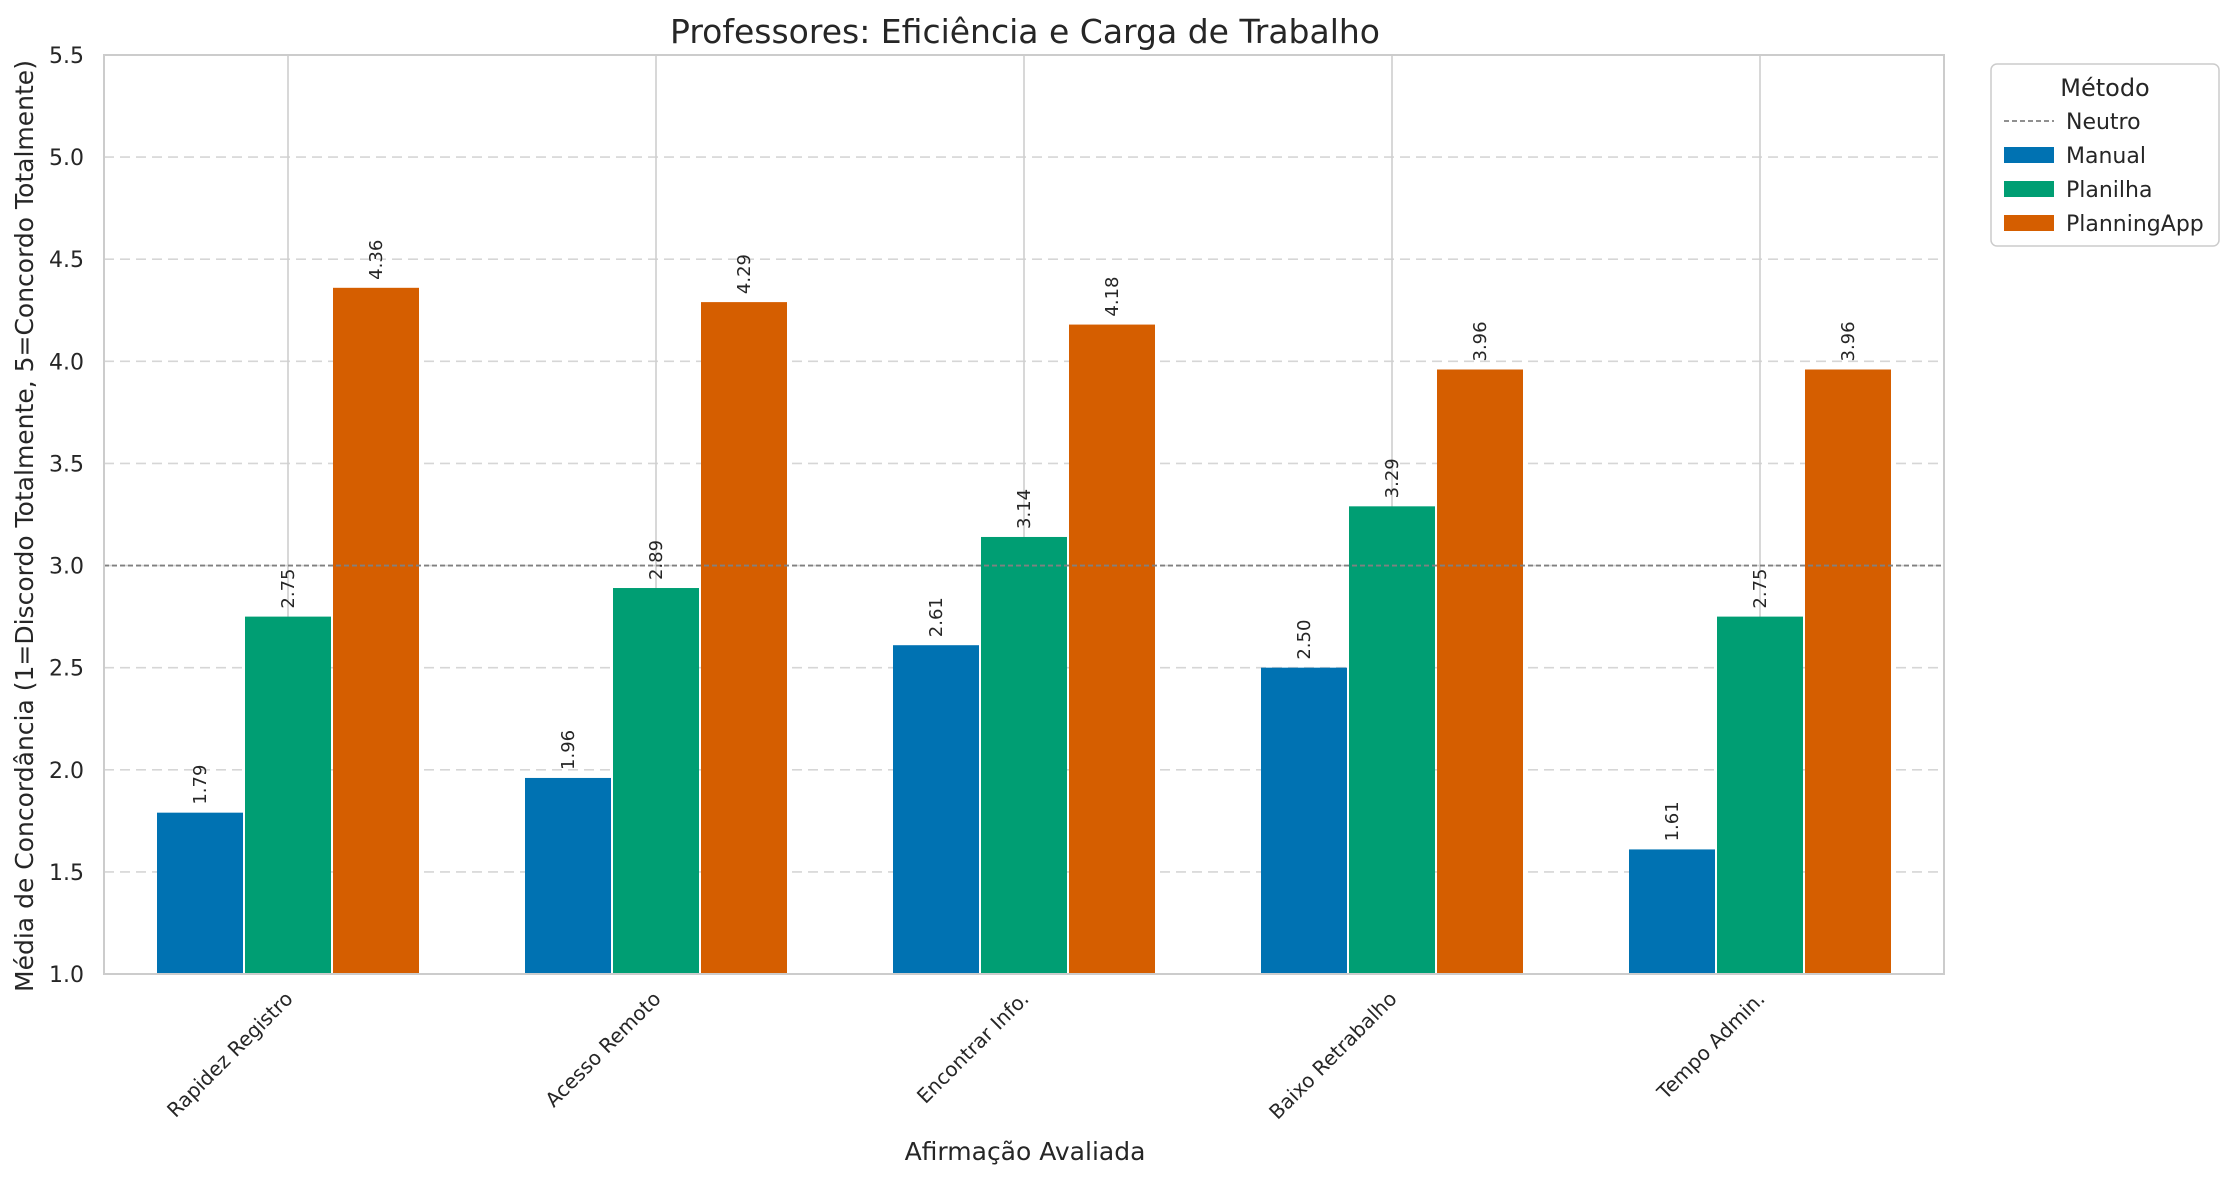 The image size is (2232, 1180). Describe the element at coordinates (2029, 223) in the screenshot. I see `legend-swatch-planningapp` at that location.